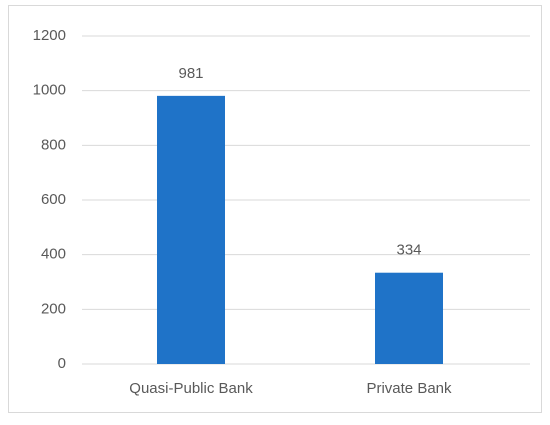 This screenshot has height=425, width=550. I want to click on x-tick-label: Private Bank, so click(409, 388).